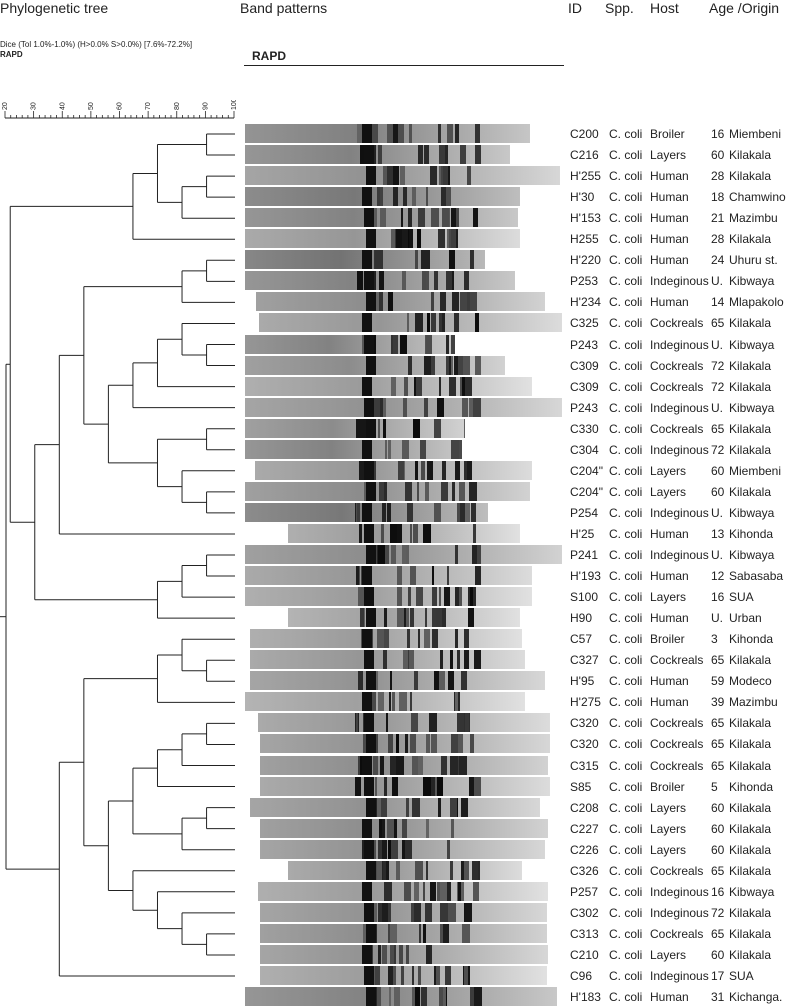 The width and height of the screenshot is (789, 1006). What do you see at coordinates (718, 597) in the screenshot?
I see `isolate-age: 16` at bounding box center [718, 597].